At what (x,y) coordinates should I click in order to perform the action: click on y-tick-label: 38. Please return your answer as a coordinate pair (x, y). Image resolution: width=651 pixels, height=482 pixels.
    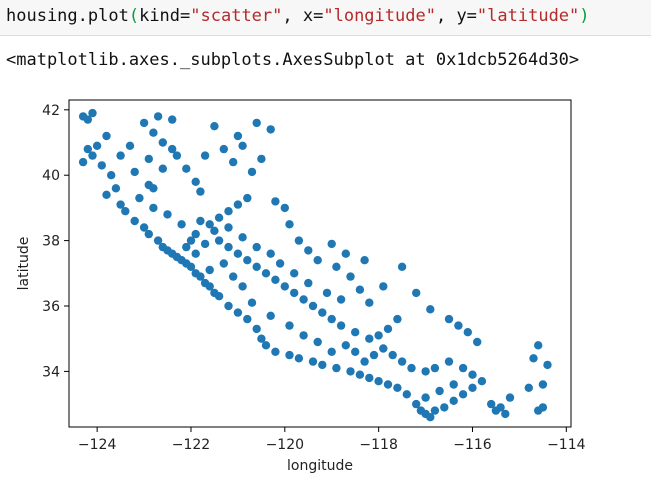
    Looking at the image, I should click on (51, 242).